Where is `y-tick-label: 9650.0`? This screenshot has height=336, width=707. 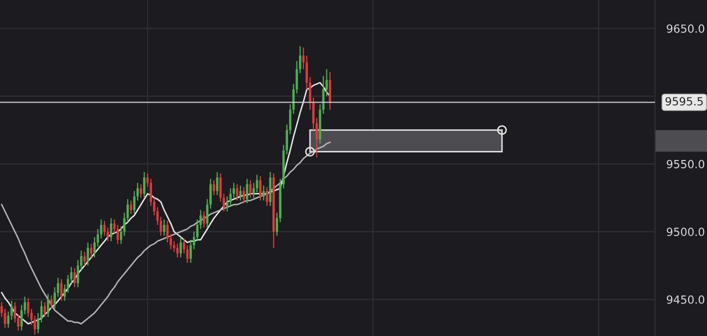
y-tick-label: 9650.0 is located at coordinates (685, 28).